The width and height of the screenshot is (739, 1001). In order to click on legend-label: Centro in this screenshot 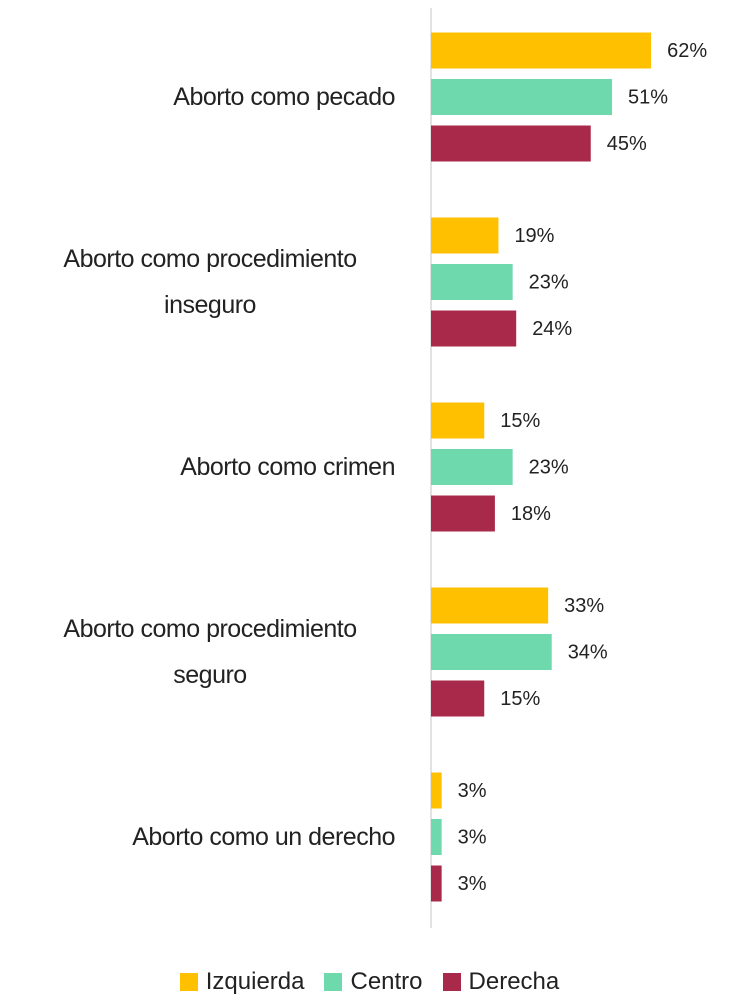, I will do `click(386, 981)`.